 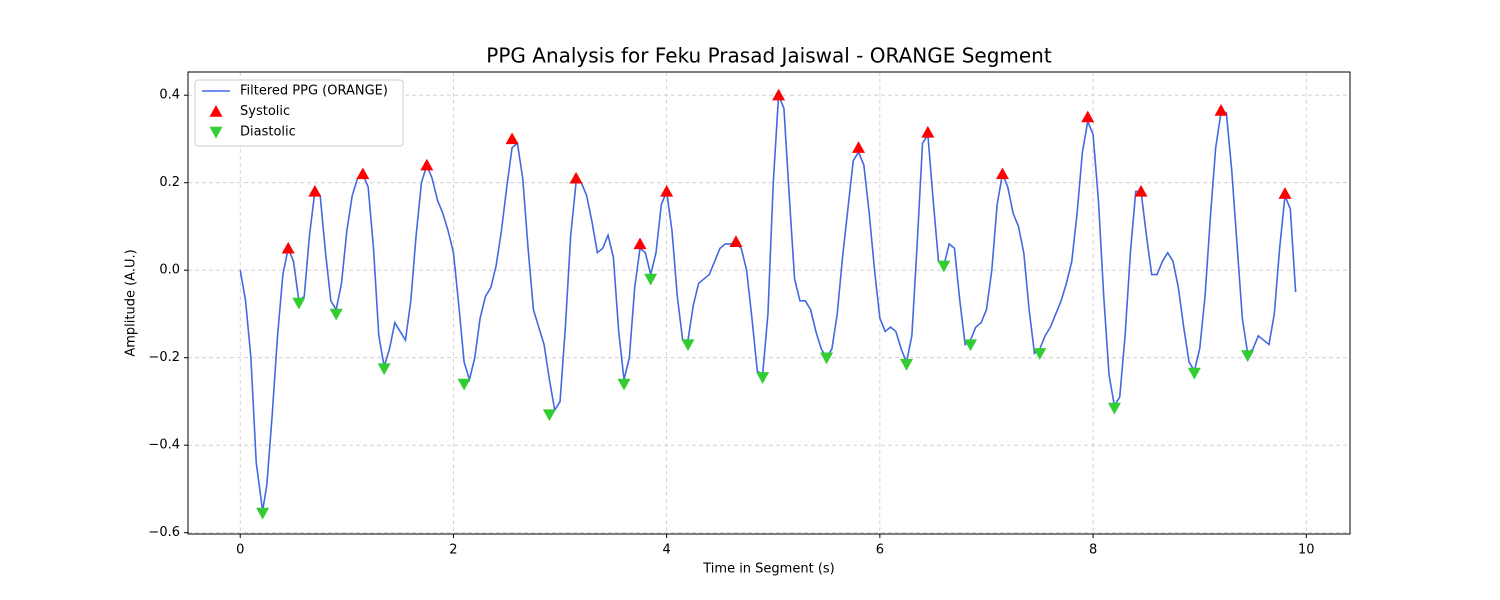 I want to click on y-tick-label: 0.4, so click(x=169, y=95).